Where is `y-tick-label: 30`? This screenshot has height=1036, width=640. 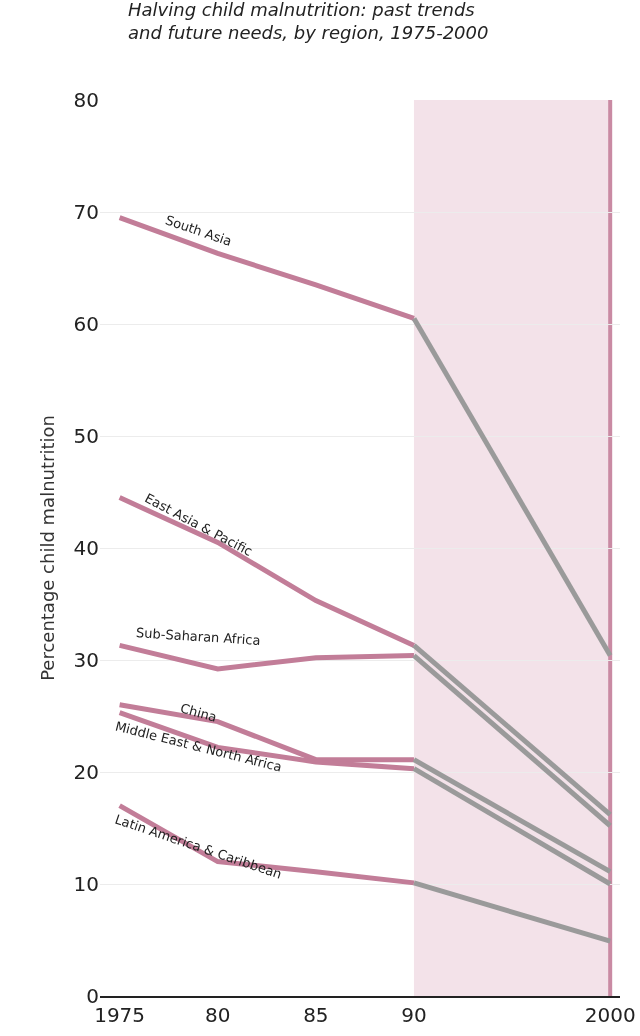
y-tick-label: 30 is located at coordinates (86, 660).